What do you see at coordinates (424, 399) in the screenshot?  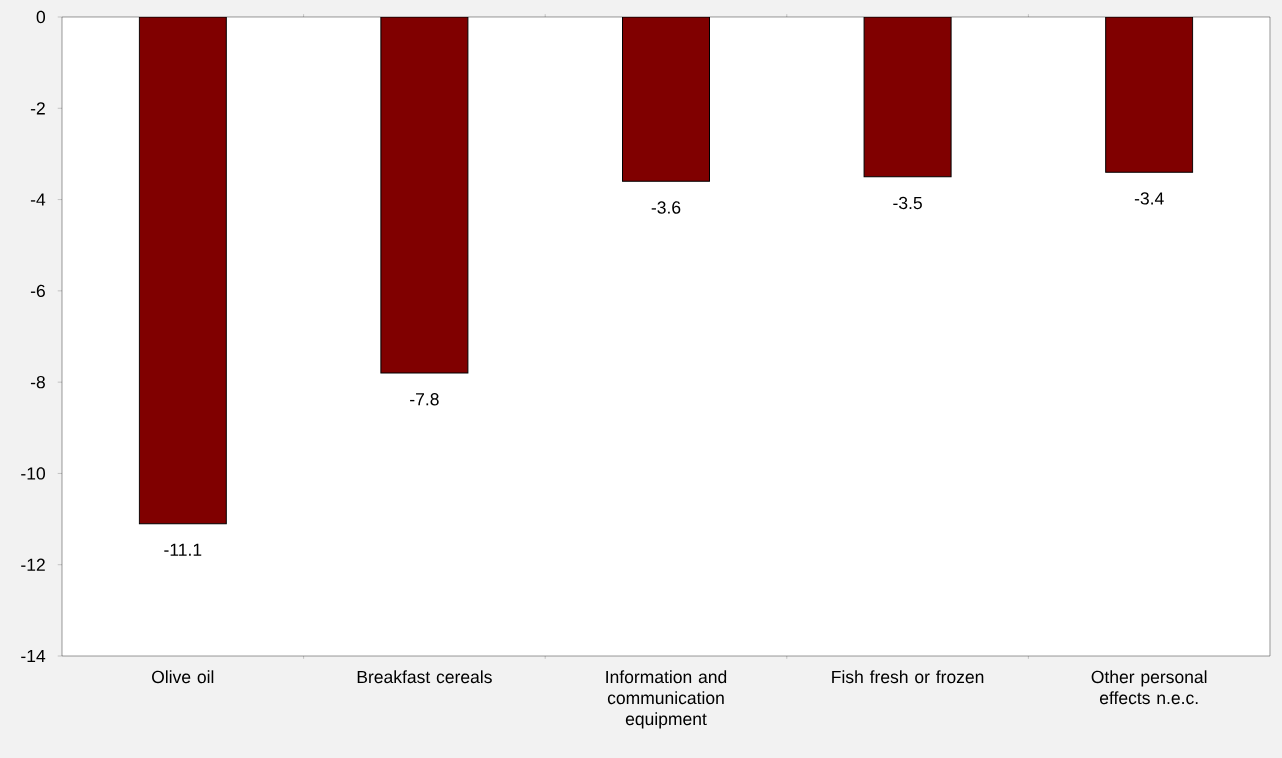 I see `data-label: -7.8` at bounding box center [424, 399].